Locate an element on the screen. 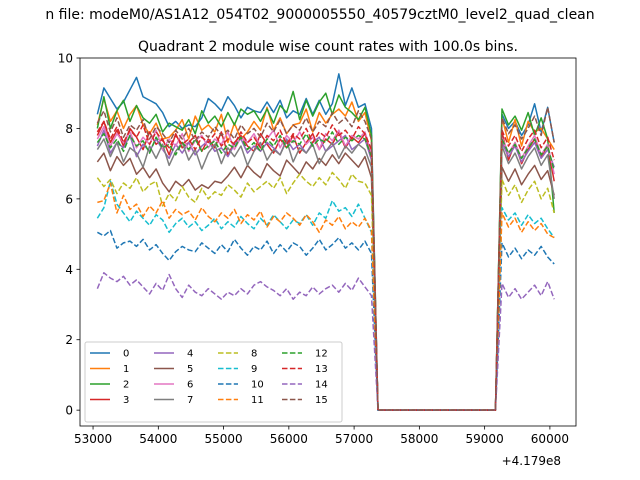  legend-label-8: 8 is located at coordinates (254, 354).